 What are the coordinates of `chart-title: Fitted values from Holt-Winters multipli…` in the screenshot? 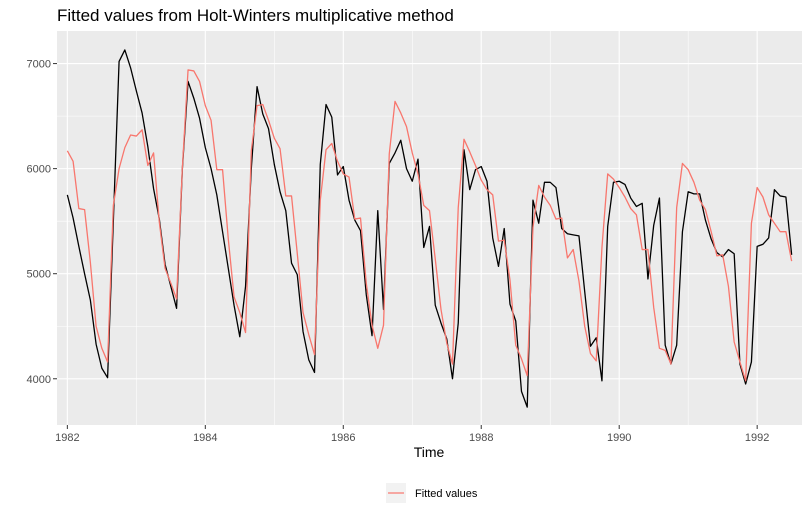 It's located at (255, 15).